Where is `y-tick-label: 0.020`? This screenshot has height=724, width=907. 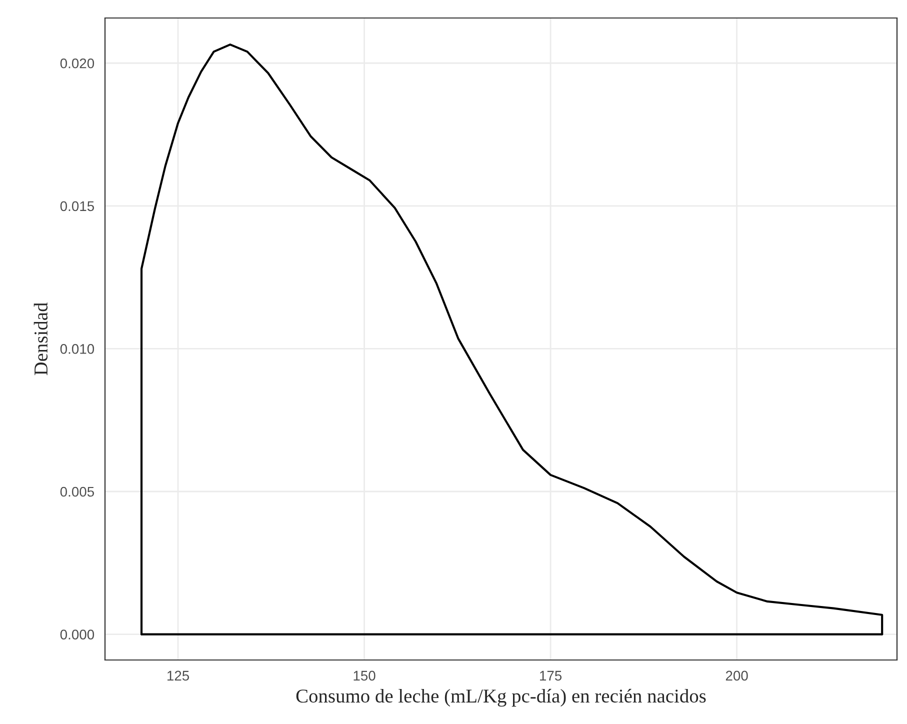
y-tick-label: 0.020 is located at coordinates (77, 63).